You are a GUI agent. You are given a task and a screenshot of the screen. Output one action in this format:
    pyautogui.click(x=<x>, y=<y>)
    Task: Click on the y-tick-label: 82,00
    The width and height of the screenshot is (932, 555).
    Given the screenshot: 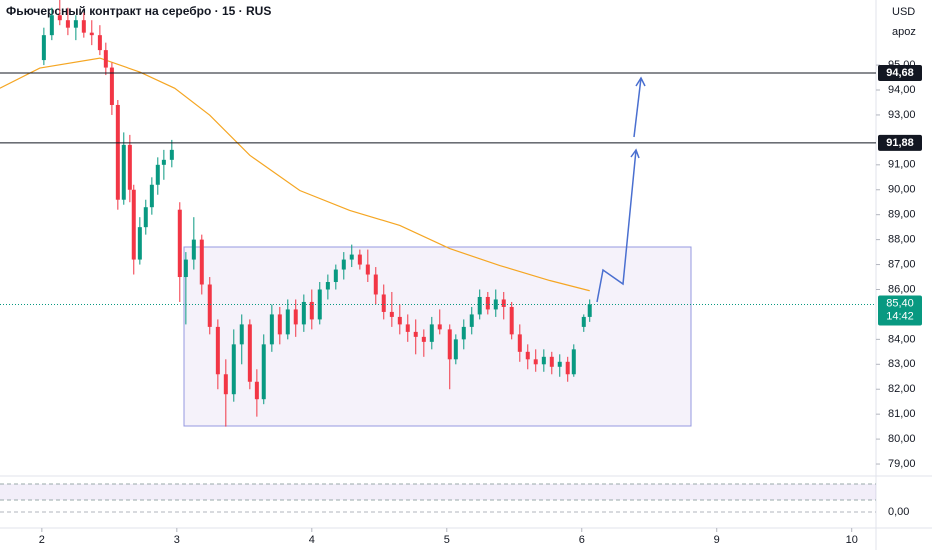 What is the action you would take?
    pyautogui.click(x=902, y=389)
    